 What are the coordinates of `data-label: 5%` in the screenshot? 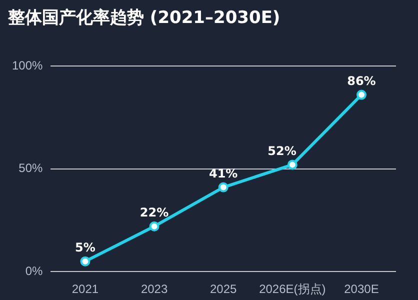 It's located at (85, 247).